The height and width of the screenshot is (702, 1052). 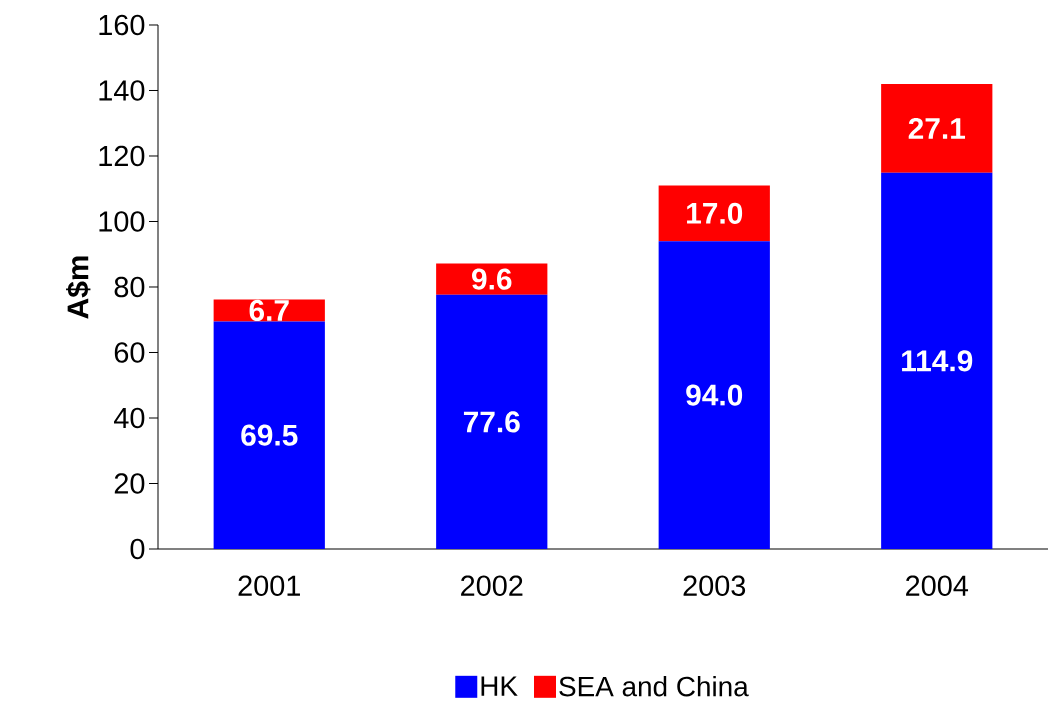 I want to click on data-label: 114.9, so click(x=937, y=361).